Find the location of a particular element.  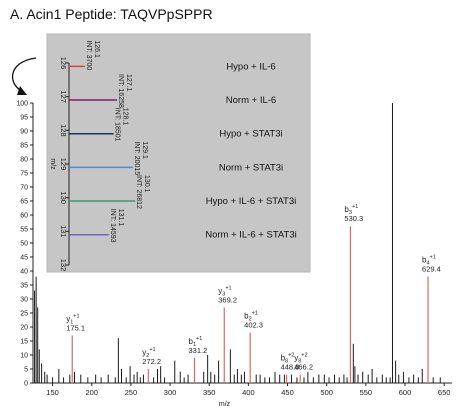

fragment-mz-label: 448.8 is located at coordinates (290, 367).